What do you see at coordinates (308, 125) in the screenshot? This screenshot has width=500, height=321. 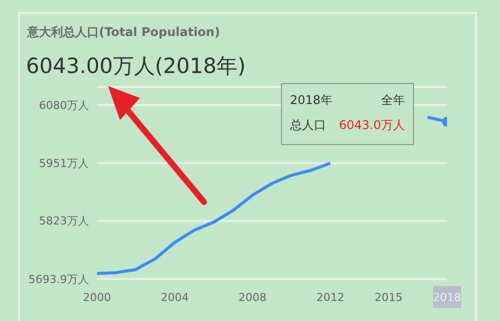 I see `annotation: 总人口` at bounding box center [308, 125].